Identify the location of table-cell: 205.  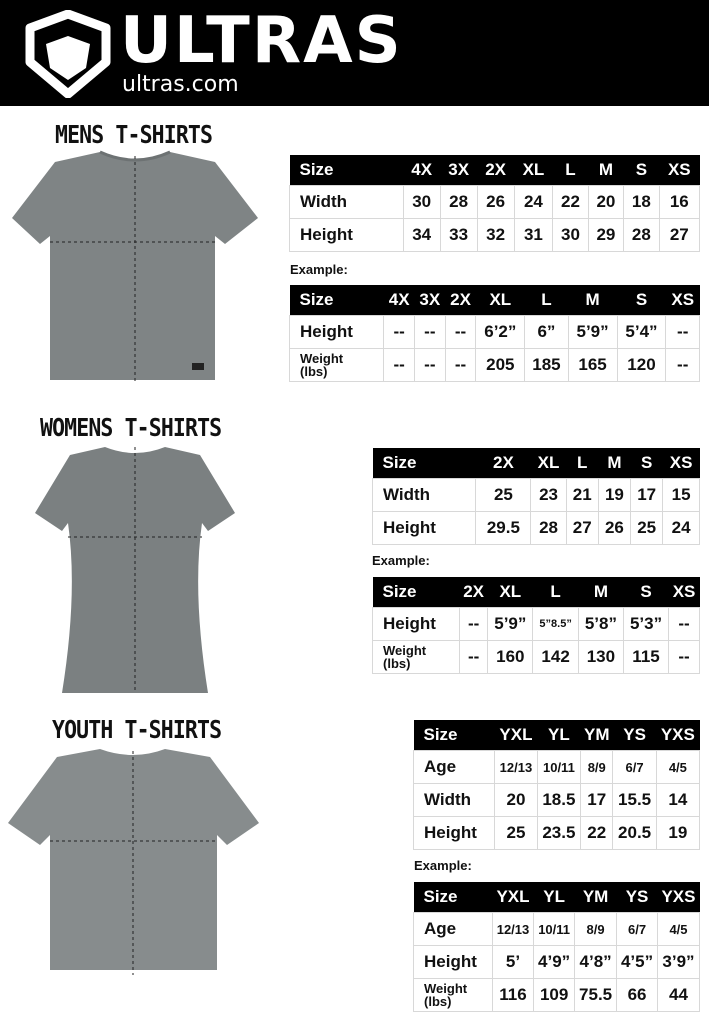
(500, 365).